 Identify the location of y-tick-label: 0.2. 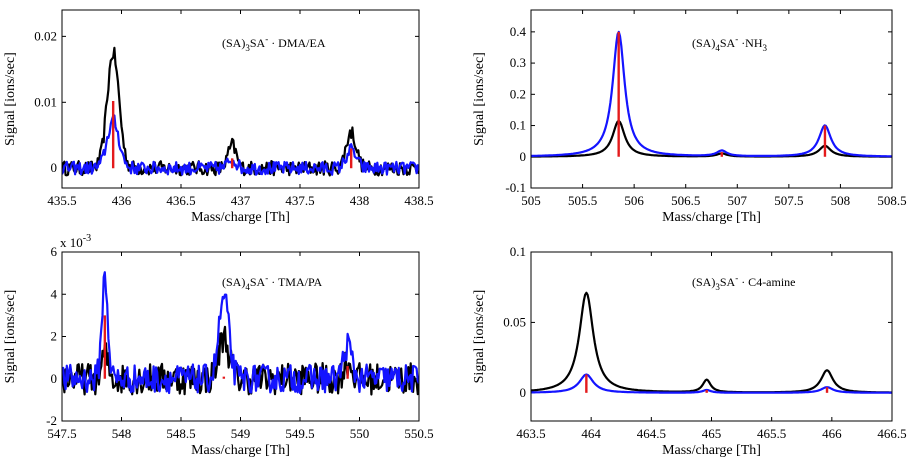
(518, 93).